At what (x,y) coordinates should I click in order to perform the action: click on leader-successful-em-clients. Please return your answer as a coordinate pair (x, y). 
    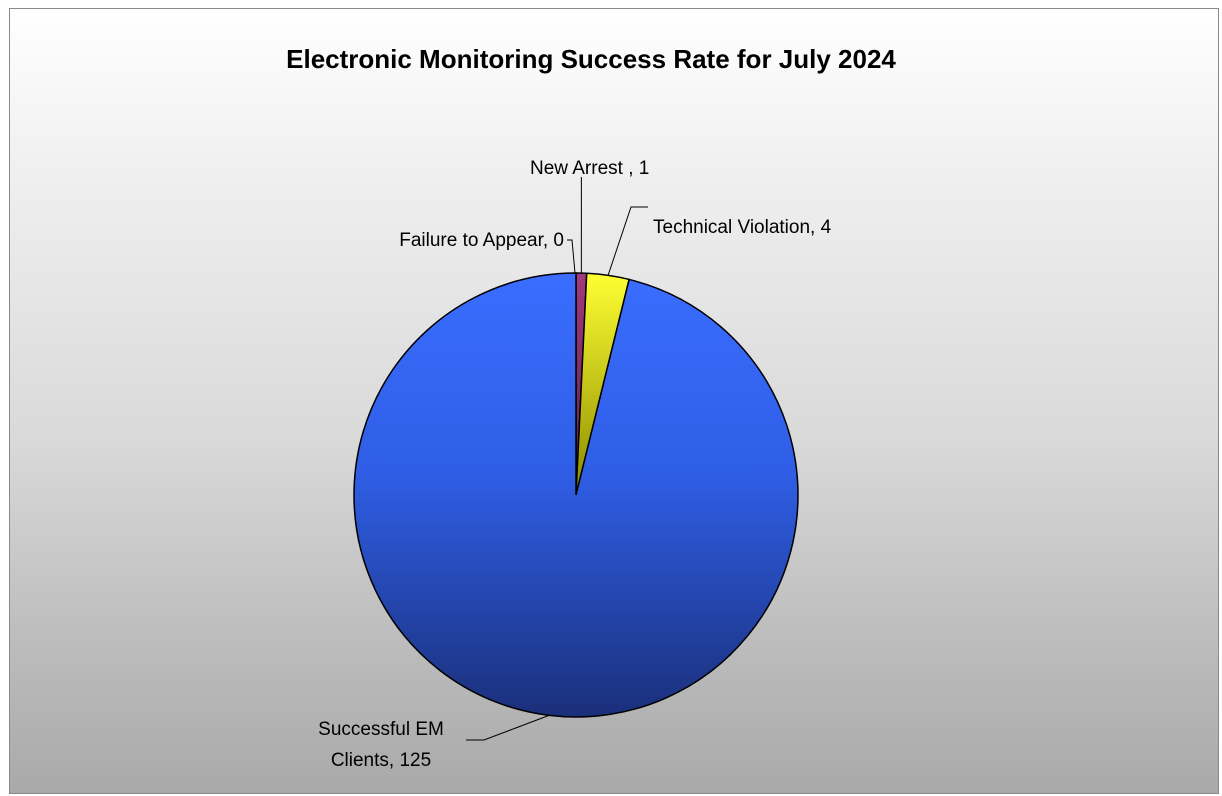
    Looking at the image, I should click on (508, 727).